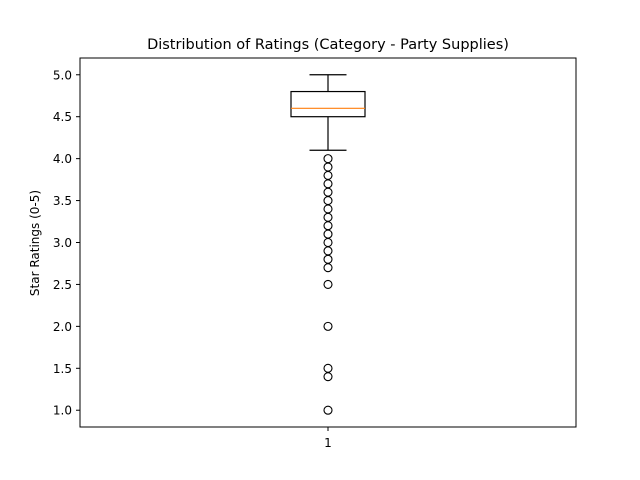  I want to click on y-tick-label: 5.0, so click(62, 75).